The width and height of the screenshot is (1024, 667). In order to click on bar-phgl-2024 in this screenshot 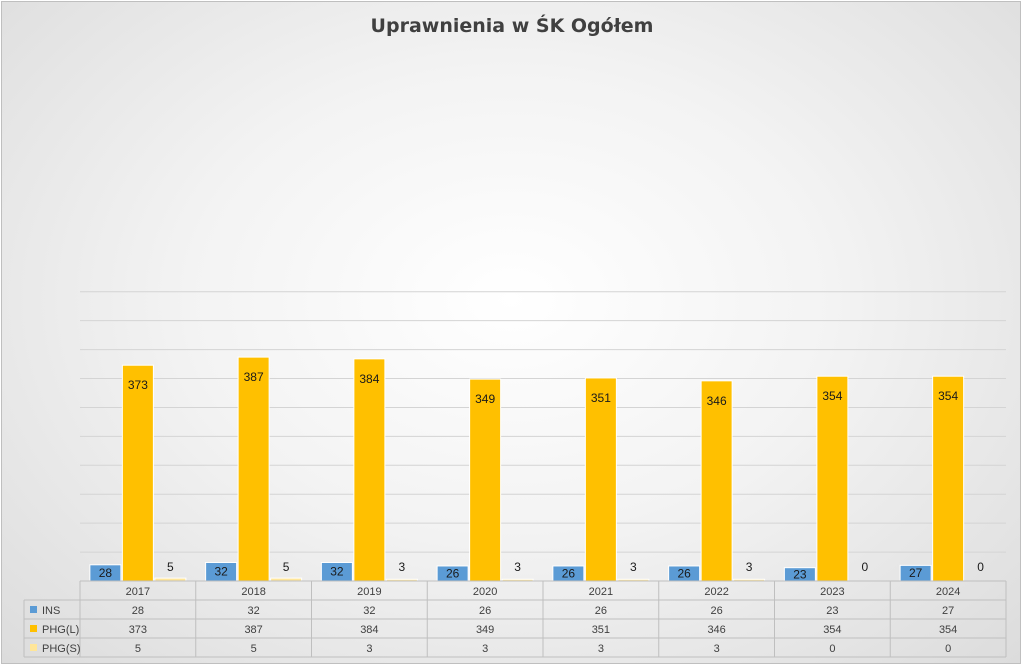, I will do `click(948, 478)`.